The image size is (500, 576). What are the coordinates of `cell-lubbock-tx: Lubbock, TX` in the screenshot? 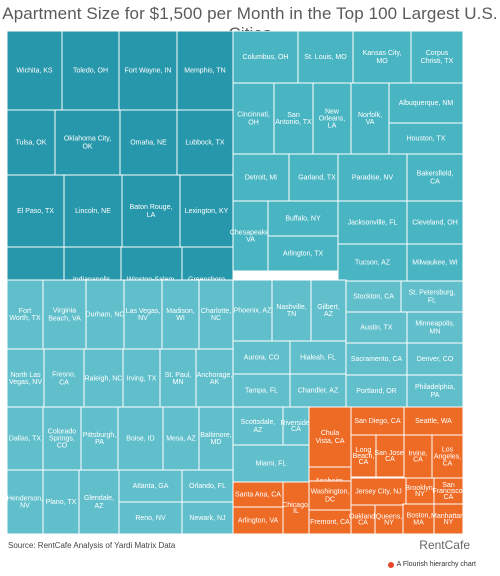 It's located at (205, 142).